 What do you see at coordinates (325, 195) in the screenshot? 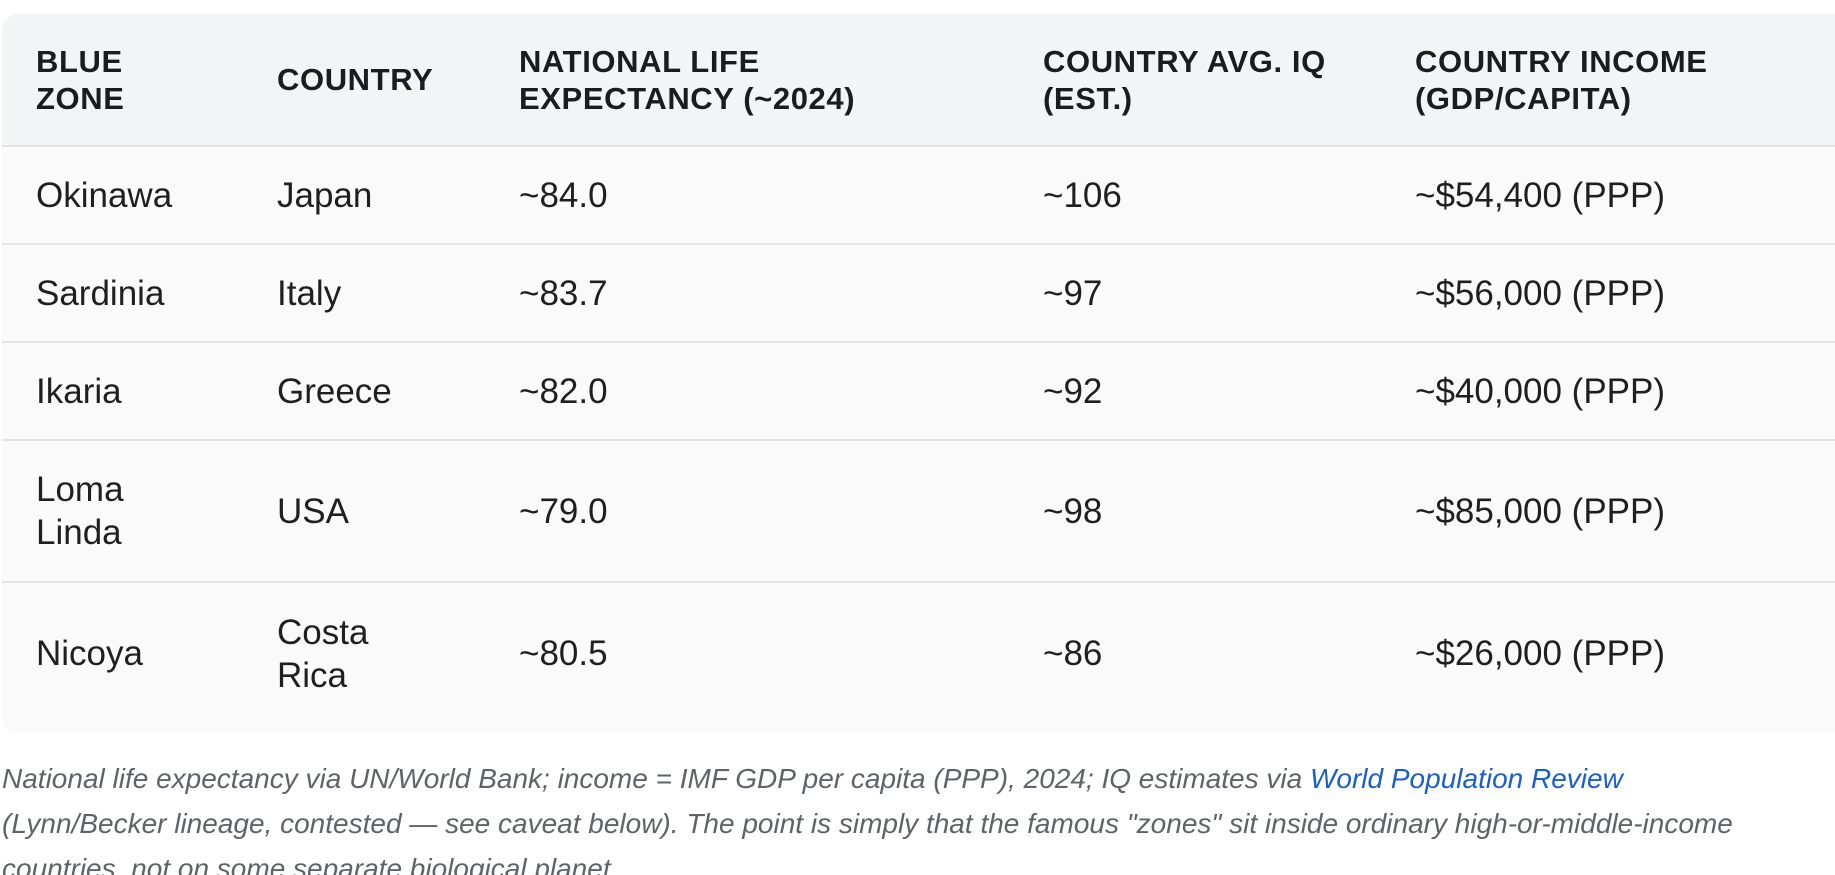
I see `cell-text: Japan` at bounding box center [325, 195].